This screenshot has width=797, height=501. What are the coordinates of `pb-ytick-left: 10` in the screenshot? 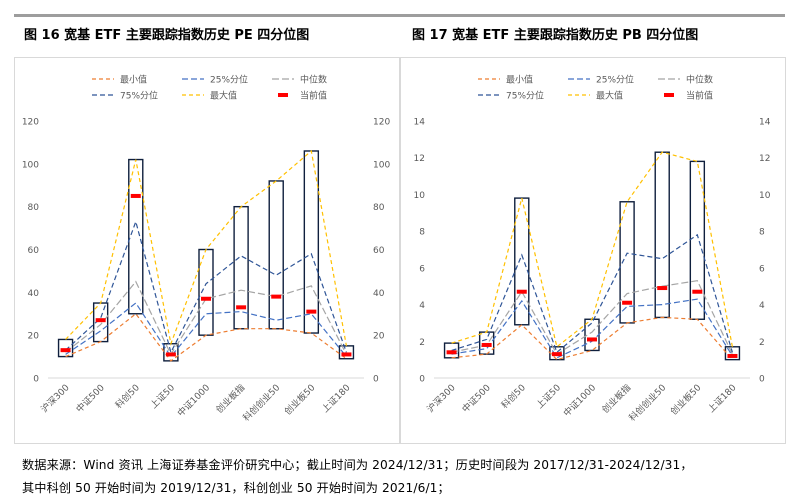 It's located at (420, 196).